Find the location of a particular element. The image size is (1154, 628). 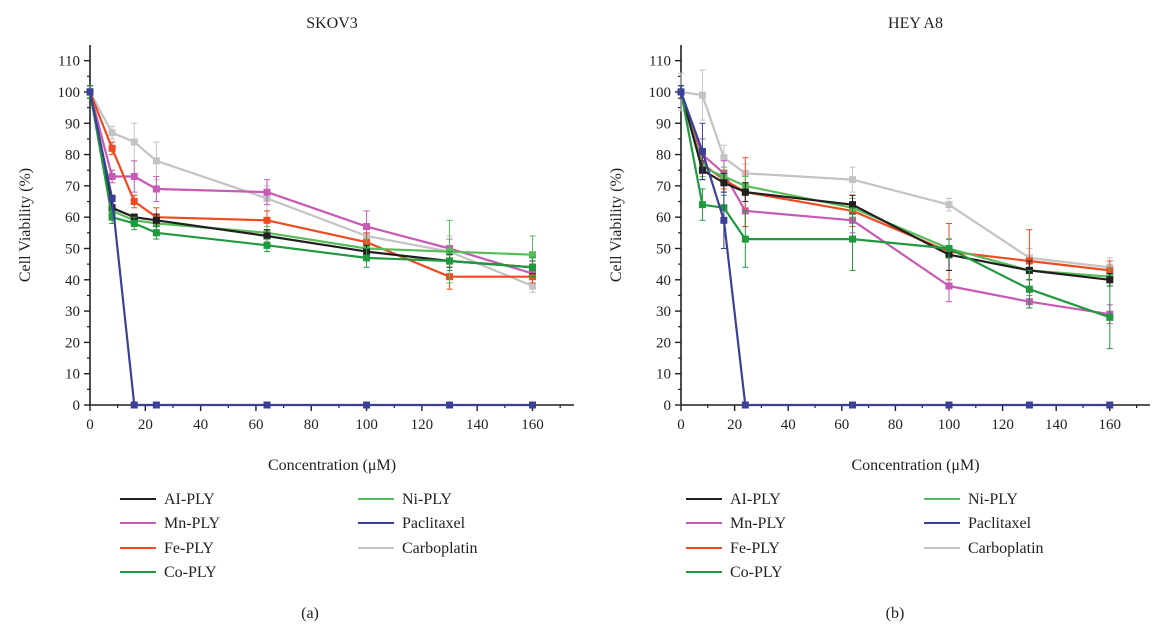

x-tick-label: 0 is located at coordinates (681, 425).